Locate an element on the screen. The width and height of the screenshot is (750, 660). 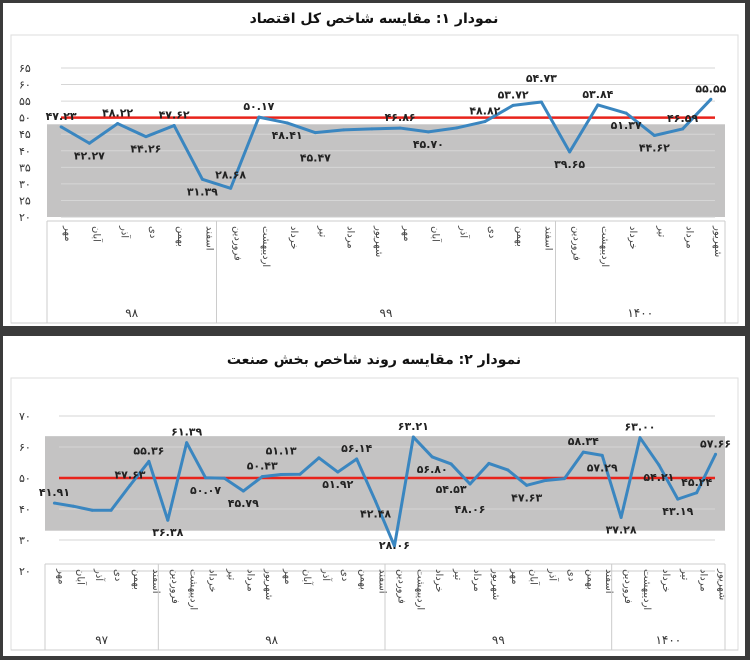
data-label: ۳۷.۲۸ is located at coordinates (621, 529).